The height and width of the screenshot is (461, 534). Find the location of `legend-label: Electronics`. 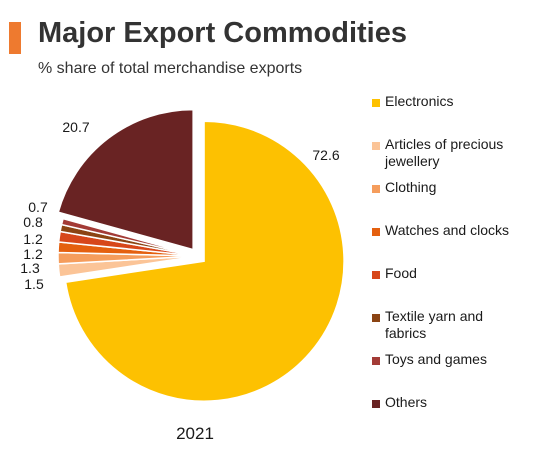

legend-label: Electronics is located at coordinates (419, 101).